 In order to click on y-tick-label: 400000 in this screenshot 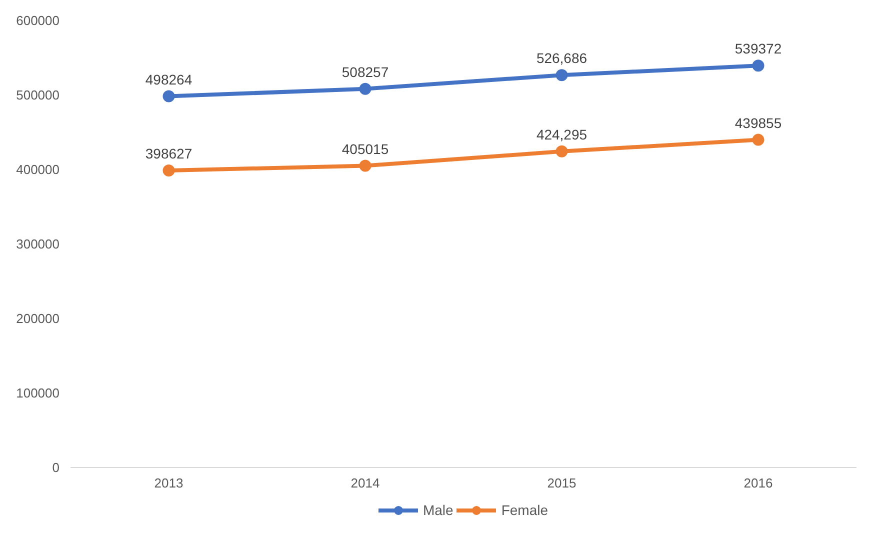, I will do `click(38, 169)`.